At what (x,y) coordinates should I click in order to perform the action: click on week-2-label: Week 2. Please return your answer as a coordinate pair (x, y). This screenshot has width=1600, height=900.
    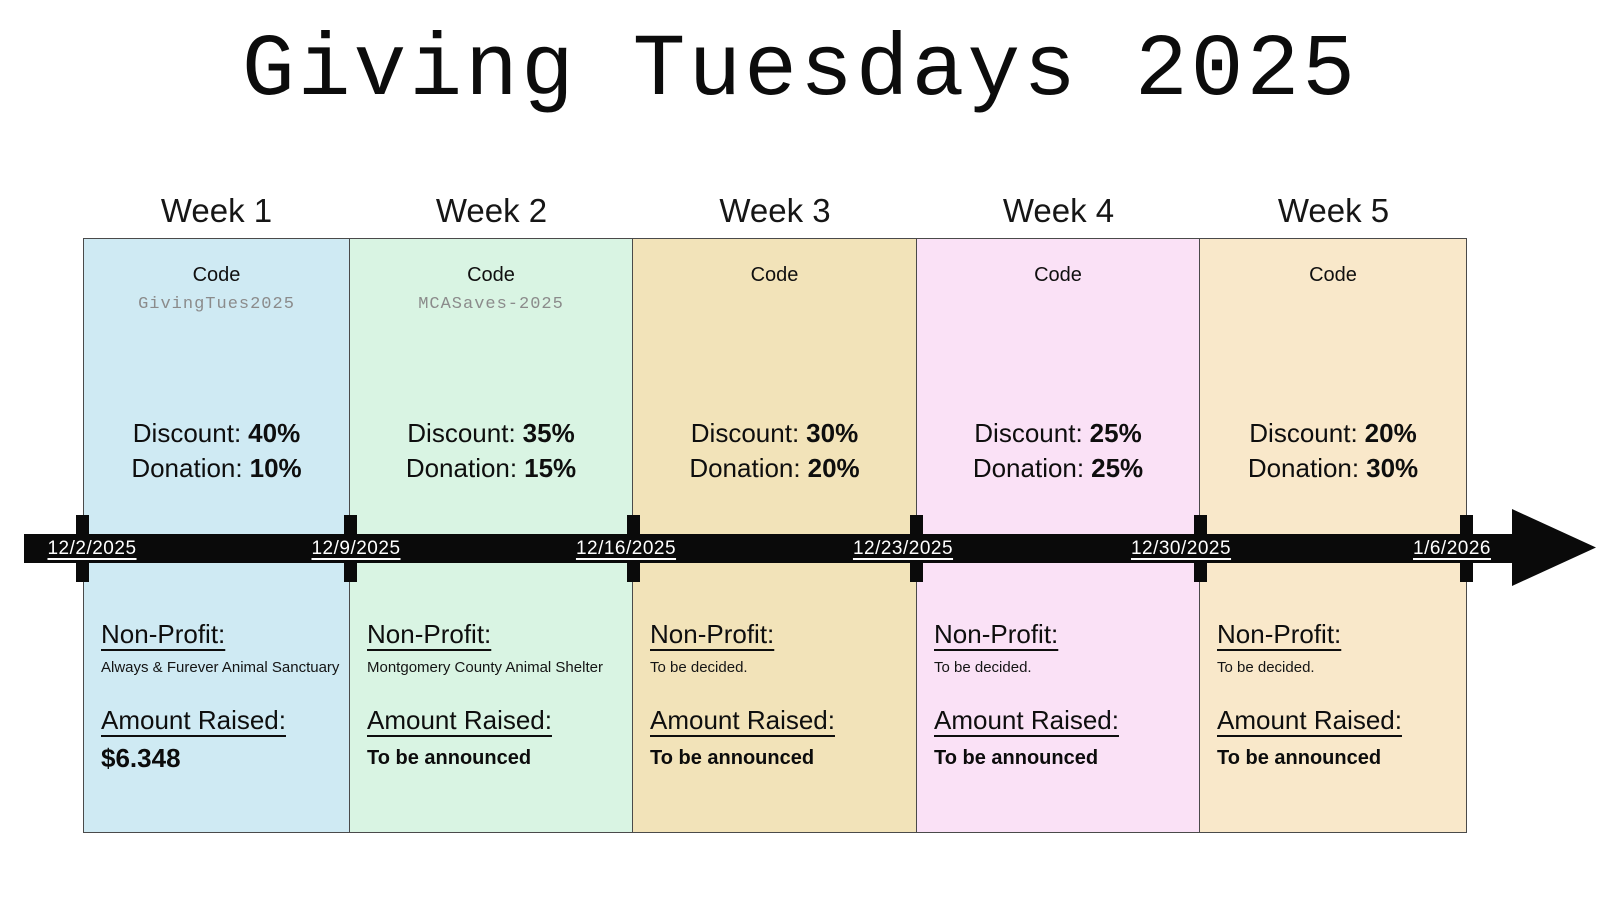
    Looking at the image, I should click on (491, 210).